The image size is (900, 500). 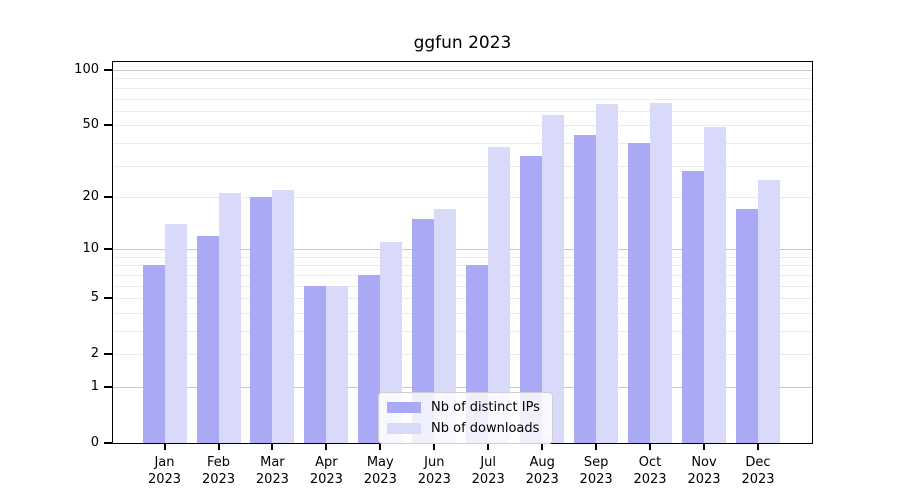 What do you see at coordinates (553, 278) in the screenshot?
I see `bar-downloads-aug` at bounding box center [553, 278].